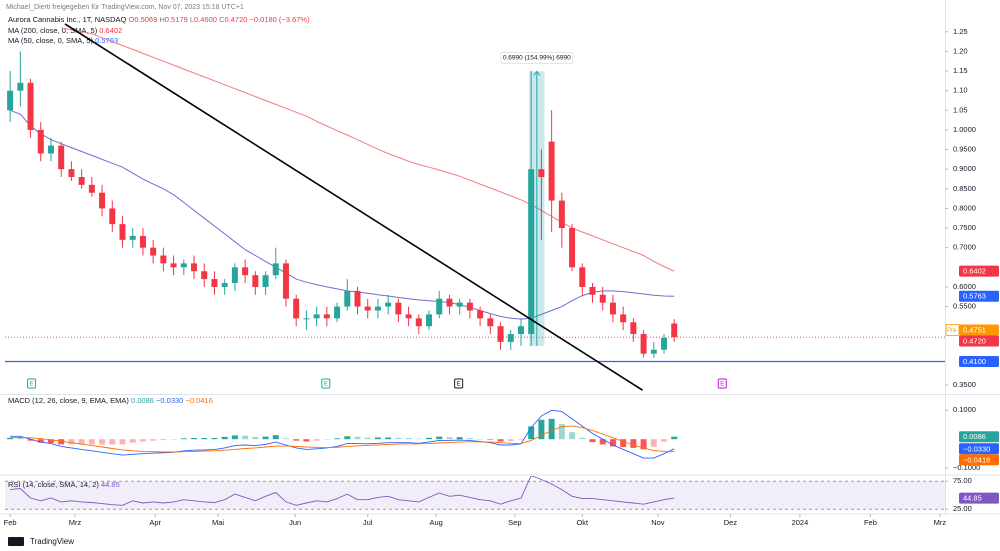 The height and width of the screenshot is (551, 1000). I want to click on x-tick-label: Dez, so click(731, 522).